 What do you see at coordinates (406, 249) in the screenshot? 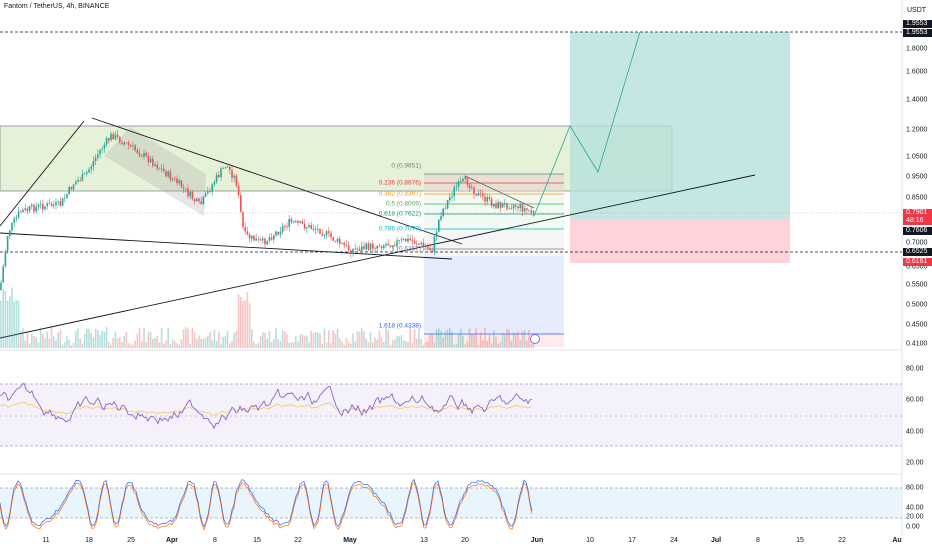
I see `fib-level-label: 1 (0.6367)` at bounding box center [406, 249].